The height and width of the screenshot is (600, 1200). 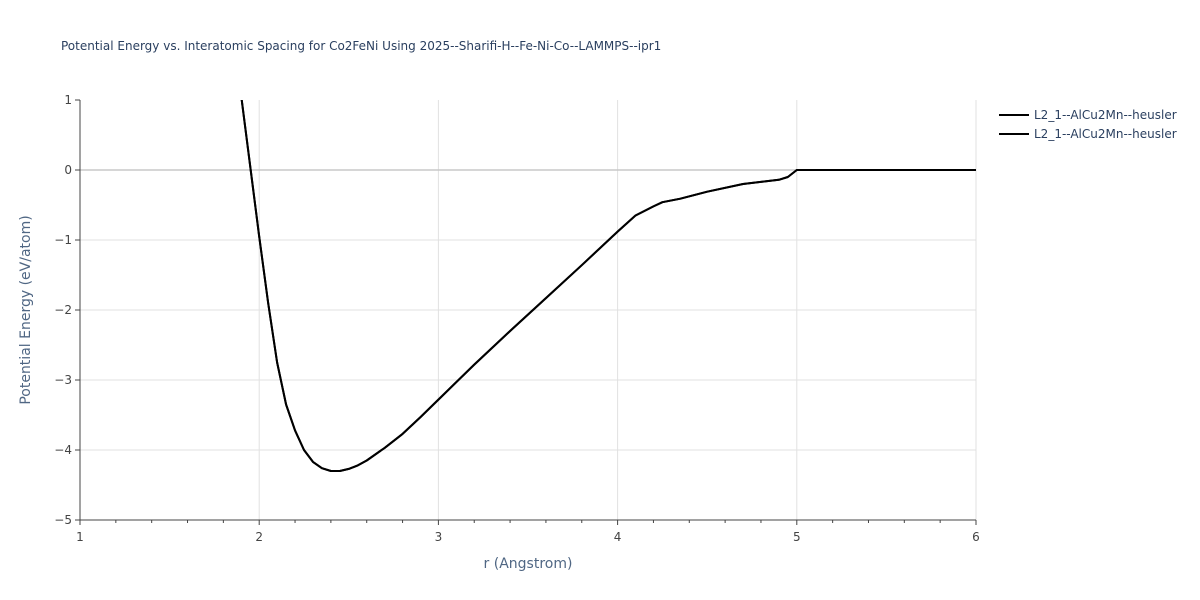 What do you see at coordinates (439, 537) in the screenshot?
I see `x-tick-label: 3` at bounding box center [439, 537].